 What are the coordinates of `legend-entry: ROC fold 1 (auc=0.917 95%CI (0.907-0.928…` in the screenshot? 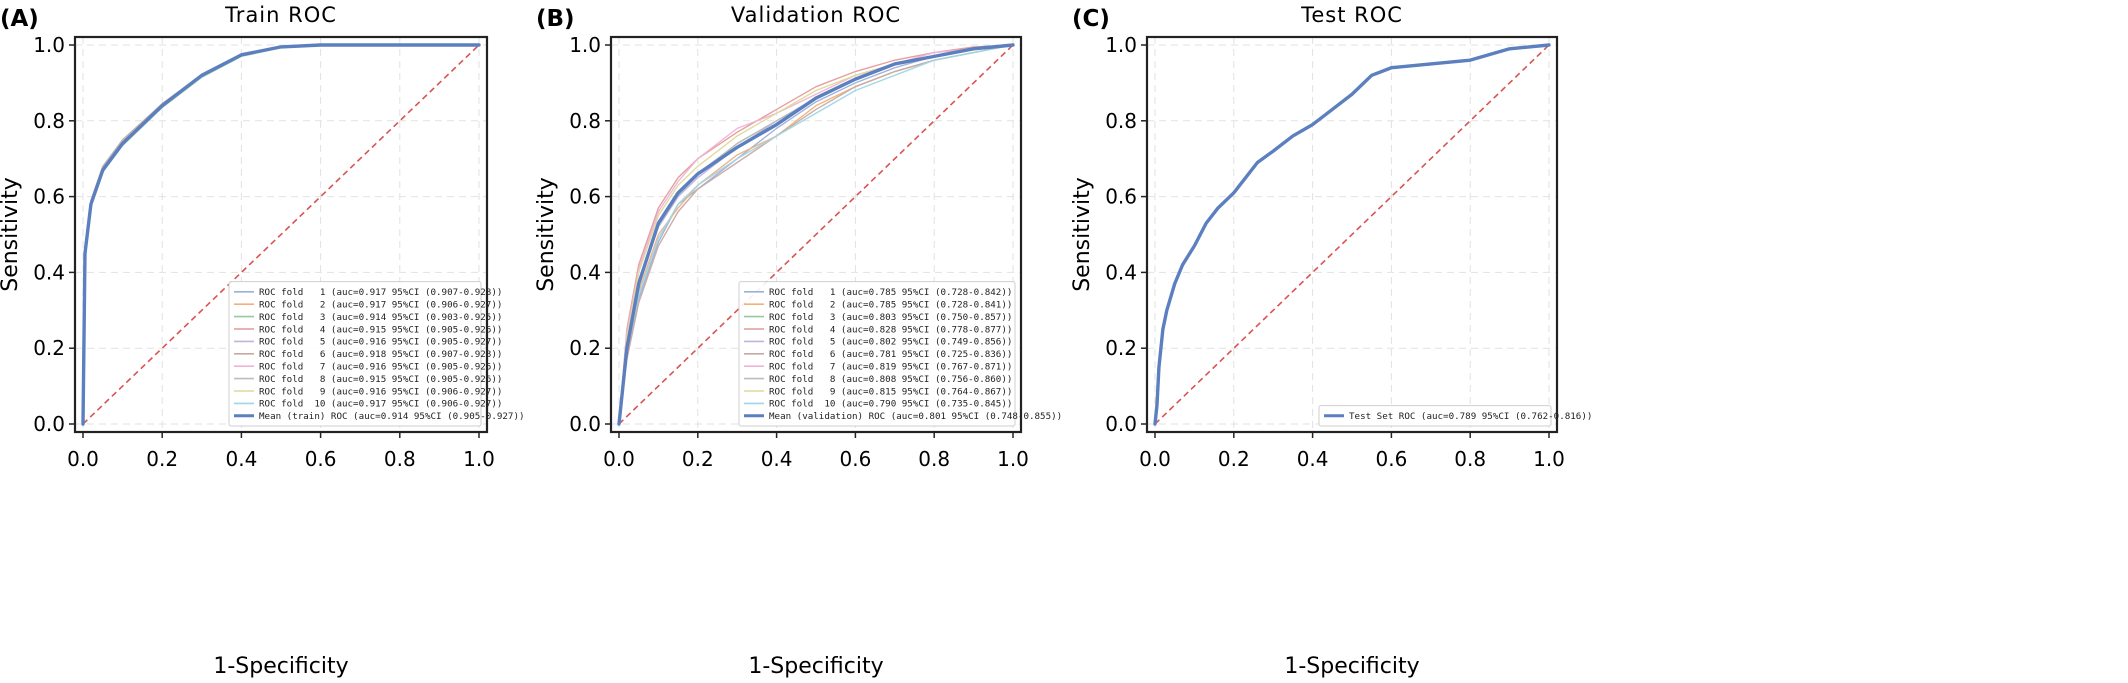 It's located at (380, 292).